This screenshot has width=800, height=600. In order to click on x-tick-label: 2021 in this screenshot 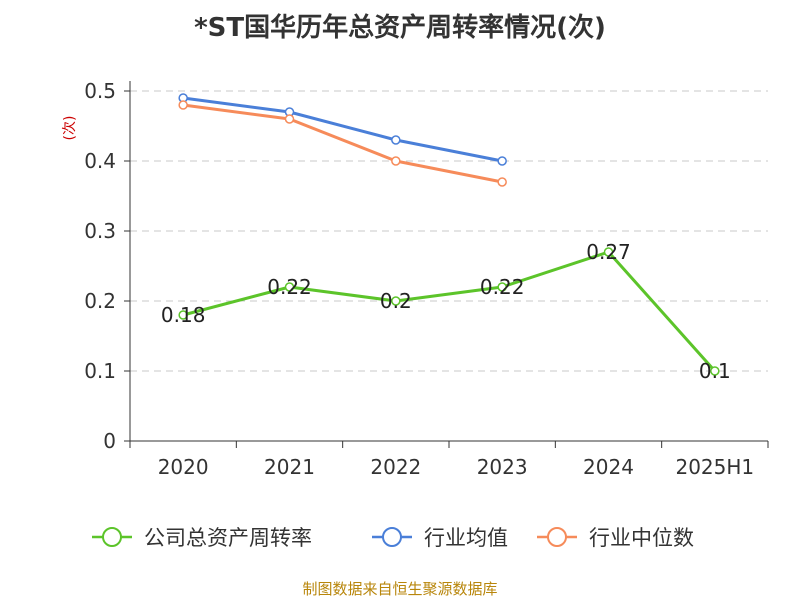, I will do `click(289, 467)`.